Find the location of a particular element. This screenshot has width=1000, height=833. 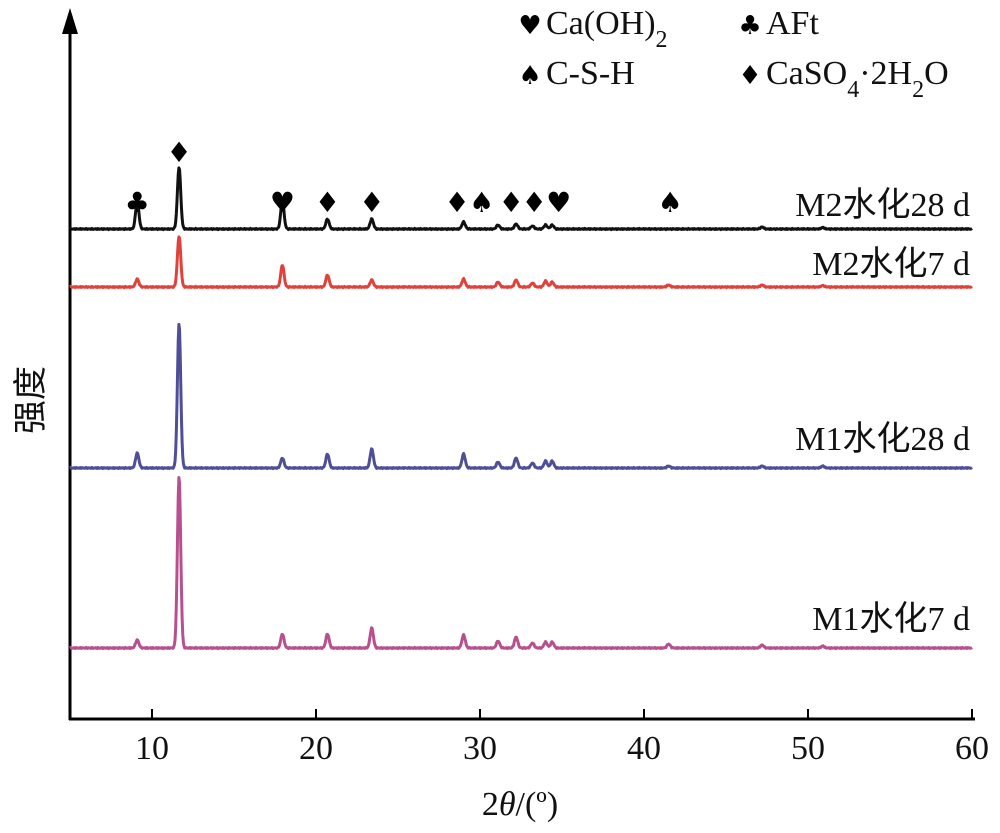

legend-label: Ca(OH)2 is located at coordinates (607, 29).